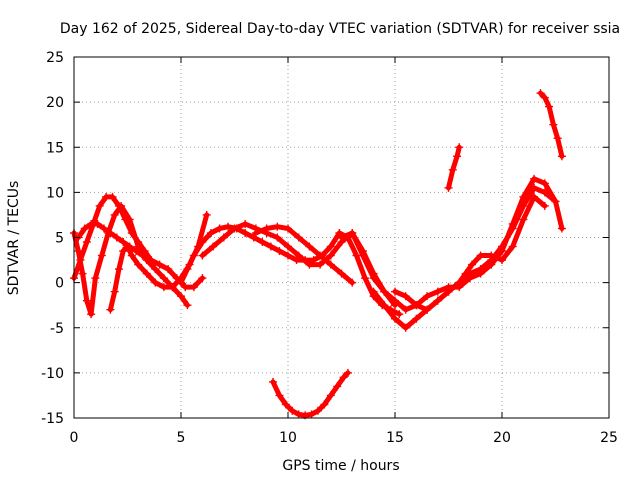  What do you see at coordinates (14, 238) in the screenshot?
I see `y-axis-title: SDTVAR / TECUs` at bounding box center [14, 238].